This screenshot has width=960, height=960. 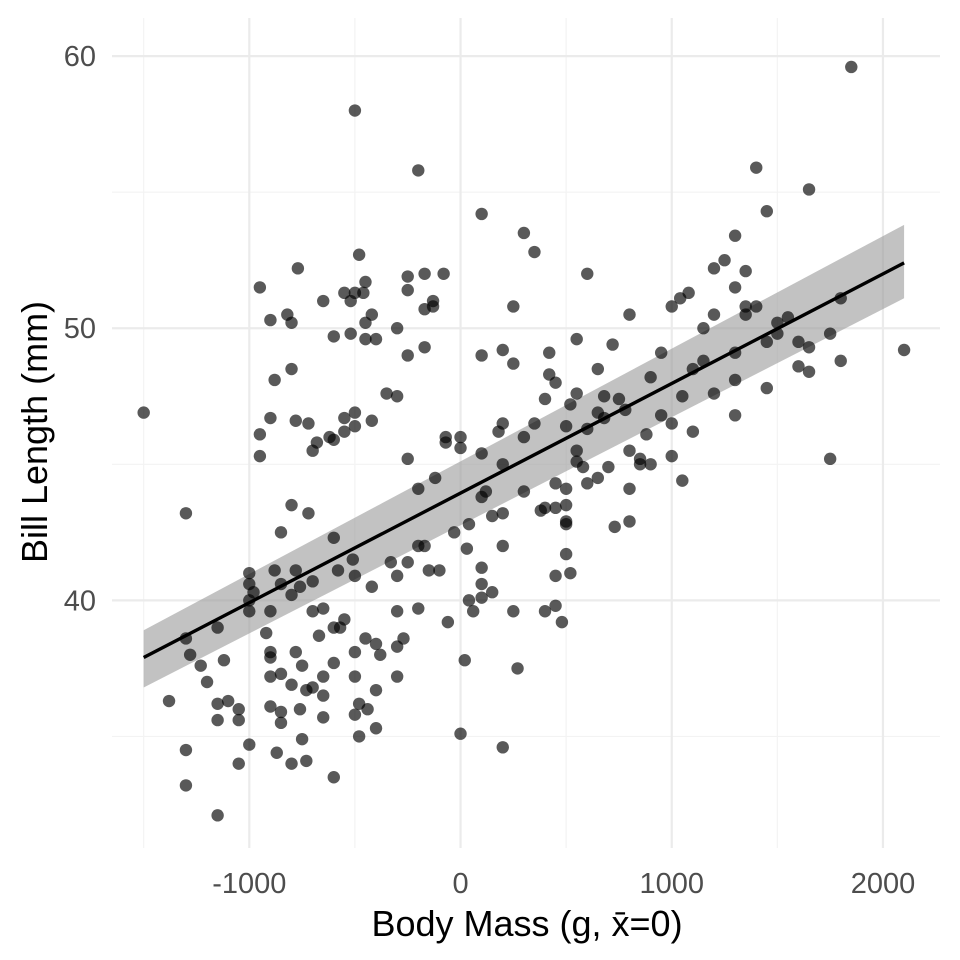 What do you see at coordinates (34, 432) in the screenshot?
I see `y-axis-title: Bill Length (mm)` at bounding box center [34, 432].